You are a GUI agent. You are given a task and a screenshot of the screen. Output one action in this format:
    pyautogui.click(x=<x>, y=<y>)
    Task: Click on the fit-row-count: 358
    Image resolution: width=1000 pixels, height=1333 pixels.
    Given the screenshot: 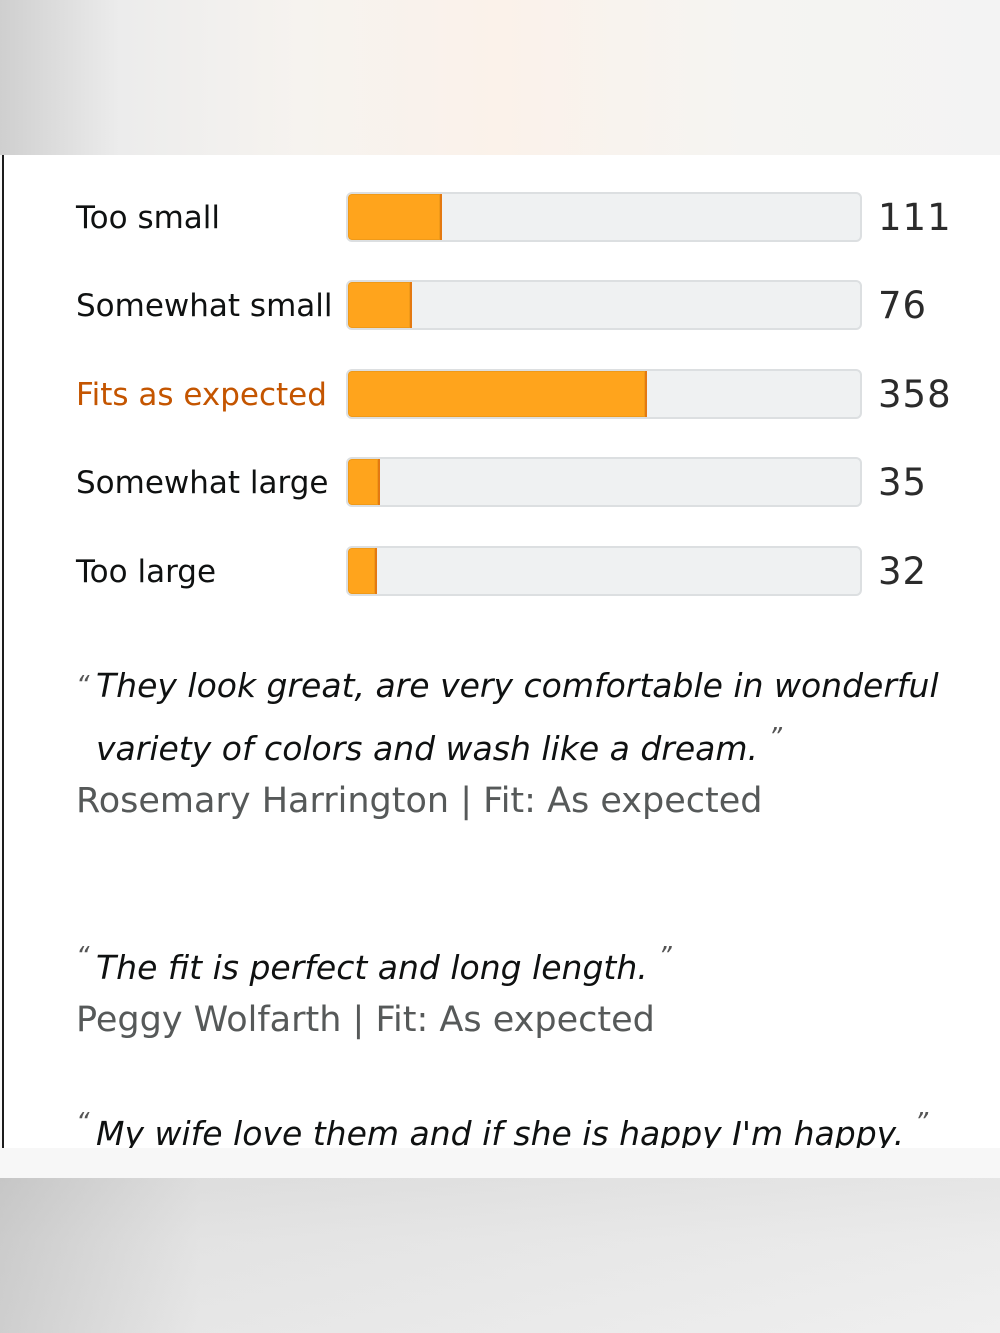 What is the action you would take?
    pyautogui.click(x=915, y=394)
    